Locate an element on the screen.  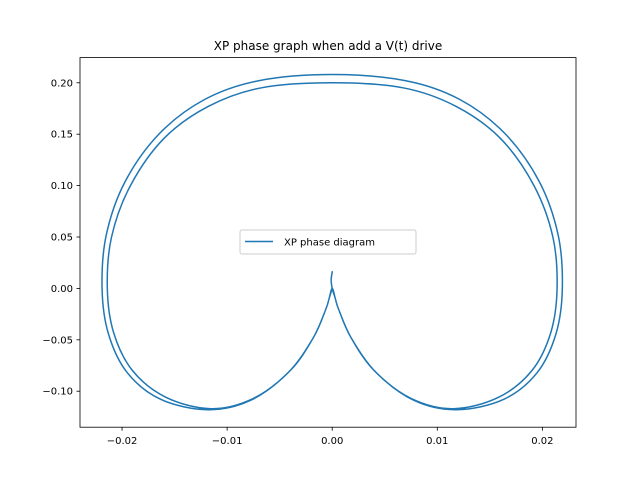
x-tick-label: 0.01 is located at coordinates (437, 441).